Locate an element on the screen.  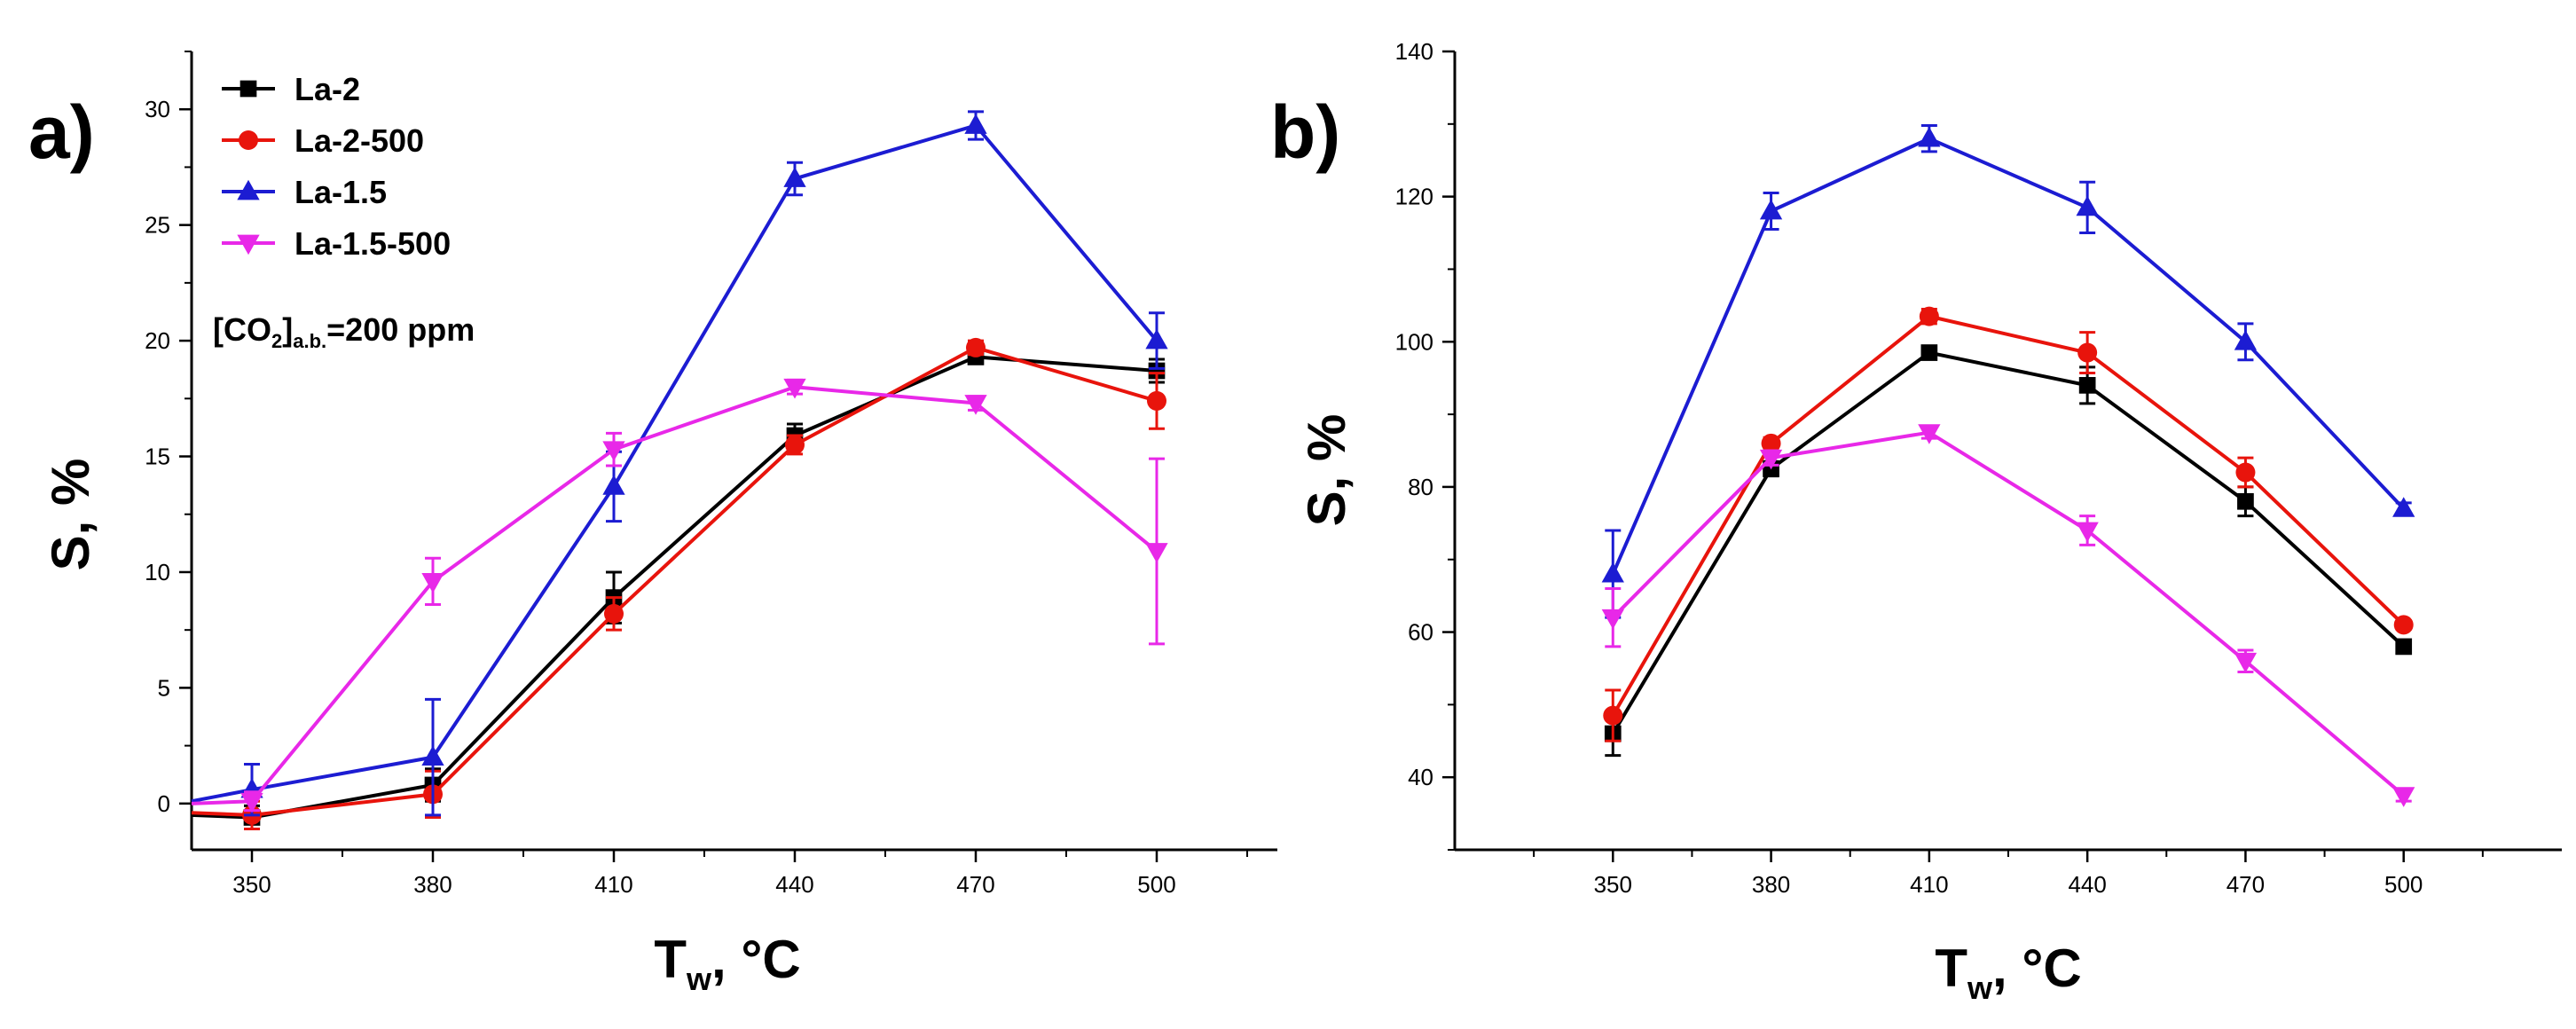
x-axis-title-b: Tw, °C is located at coordinates (2008, 972).